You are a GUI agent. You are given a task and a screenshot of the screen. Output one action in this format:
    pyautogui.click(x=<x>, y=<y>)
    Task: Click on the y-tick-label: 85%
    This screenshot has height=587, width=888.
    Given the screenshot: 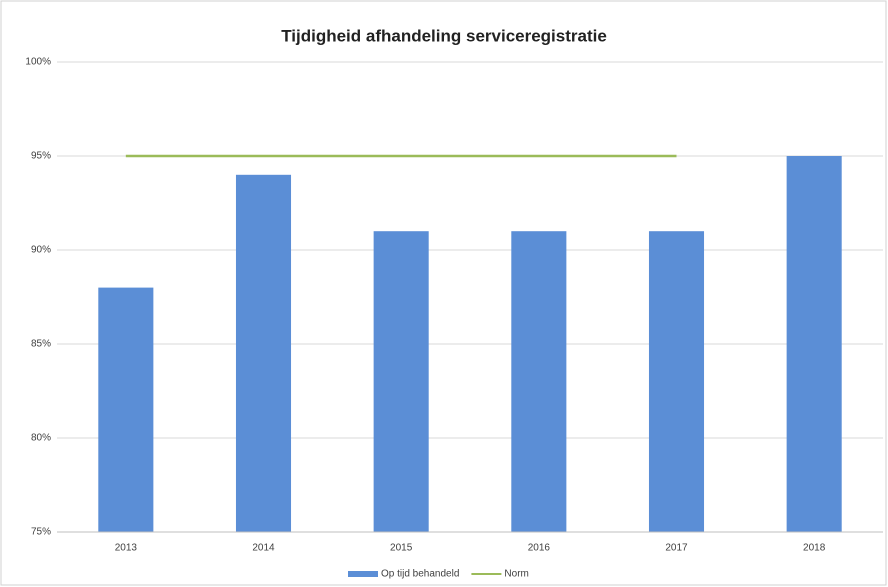 What is the action you would take?
    pyautogui.click(x=41, y=344)
    